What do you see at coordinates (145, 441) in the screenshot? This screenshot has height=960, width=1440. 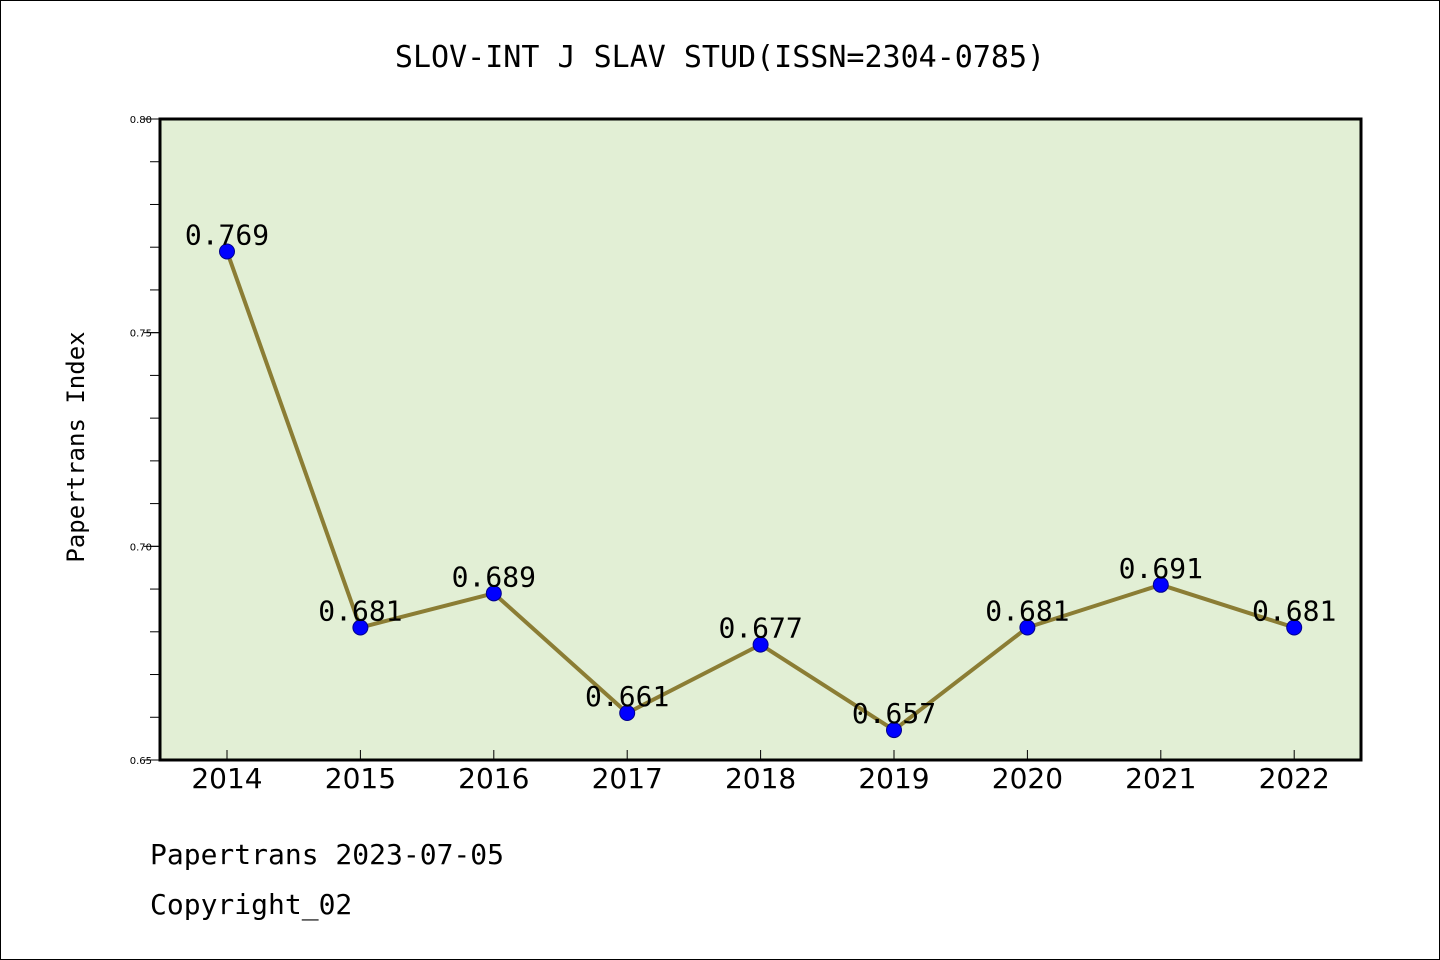 I see `y-axis: 0.65 0.70 0.75 0.80` at bounding box center [145, 441].